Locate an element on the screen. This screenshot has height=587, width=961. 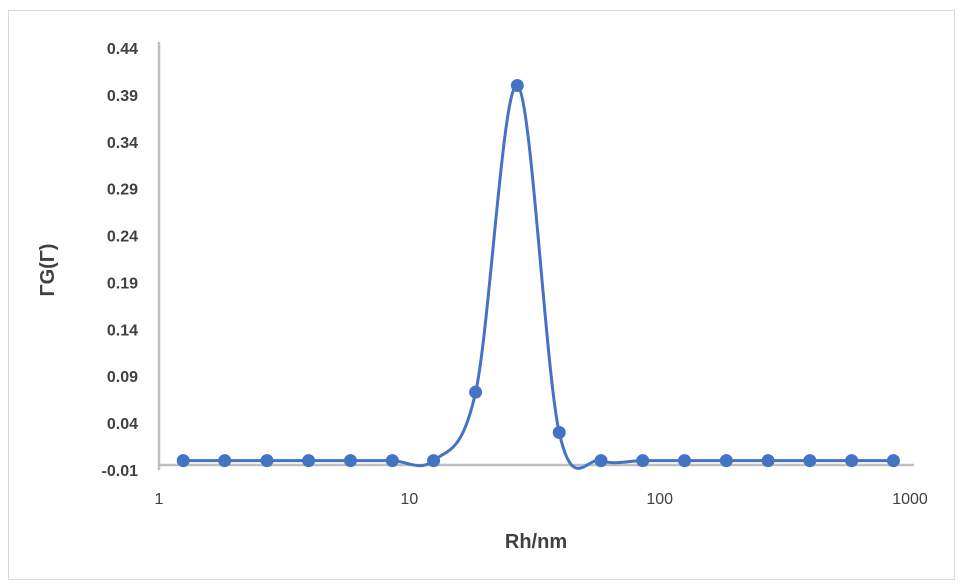
y-tick-label: 0.09 is located at coordinates (122, 377).